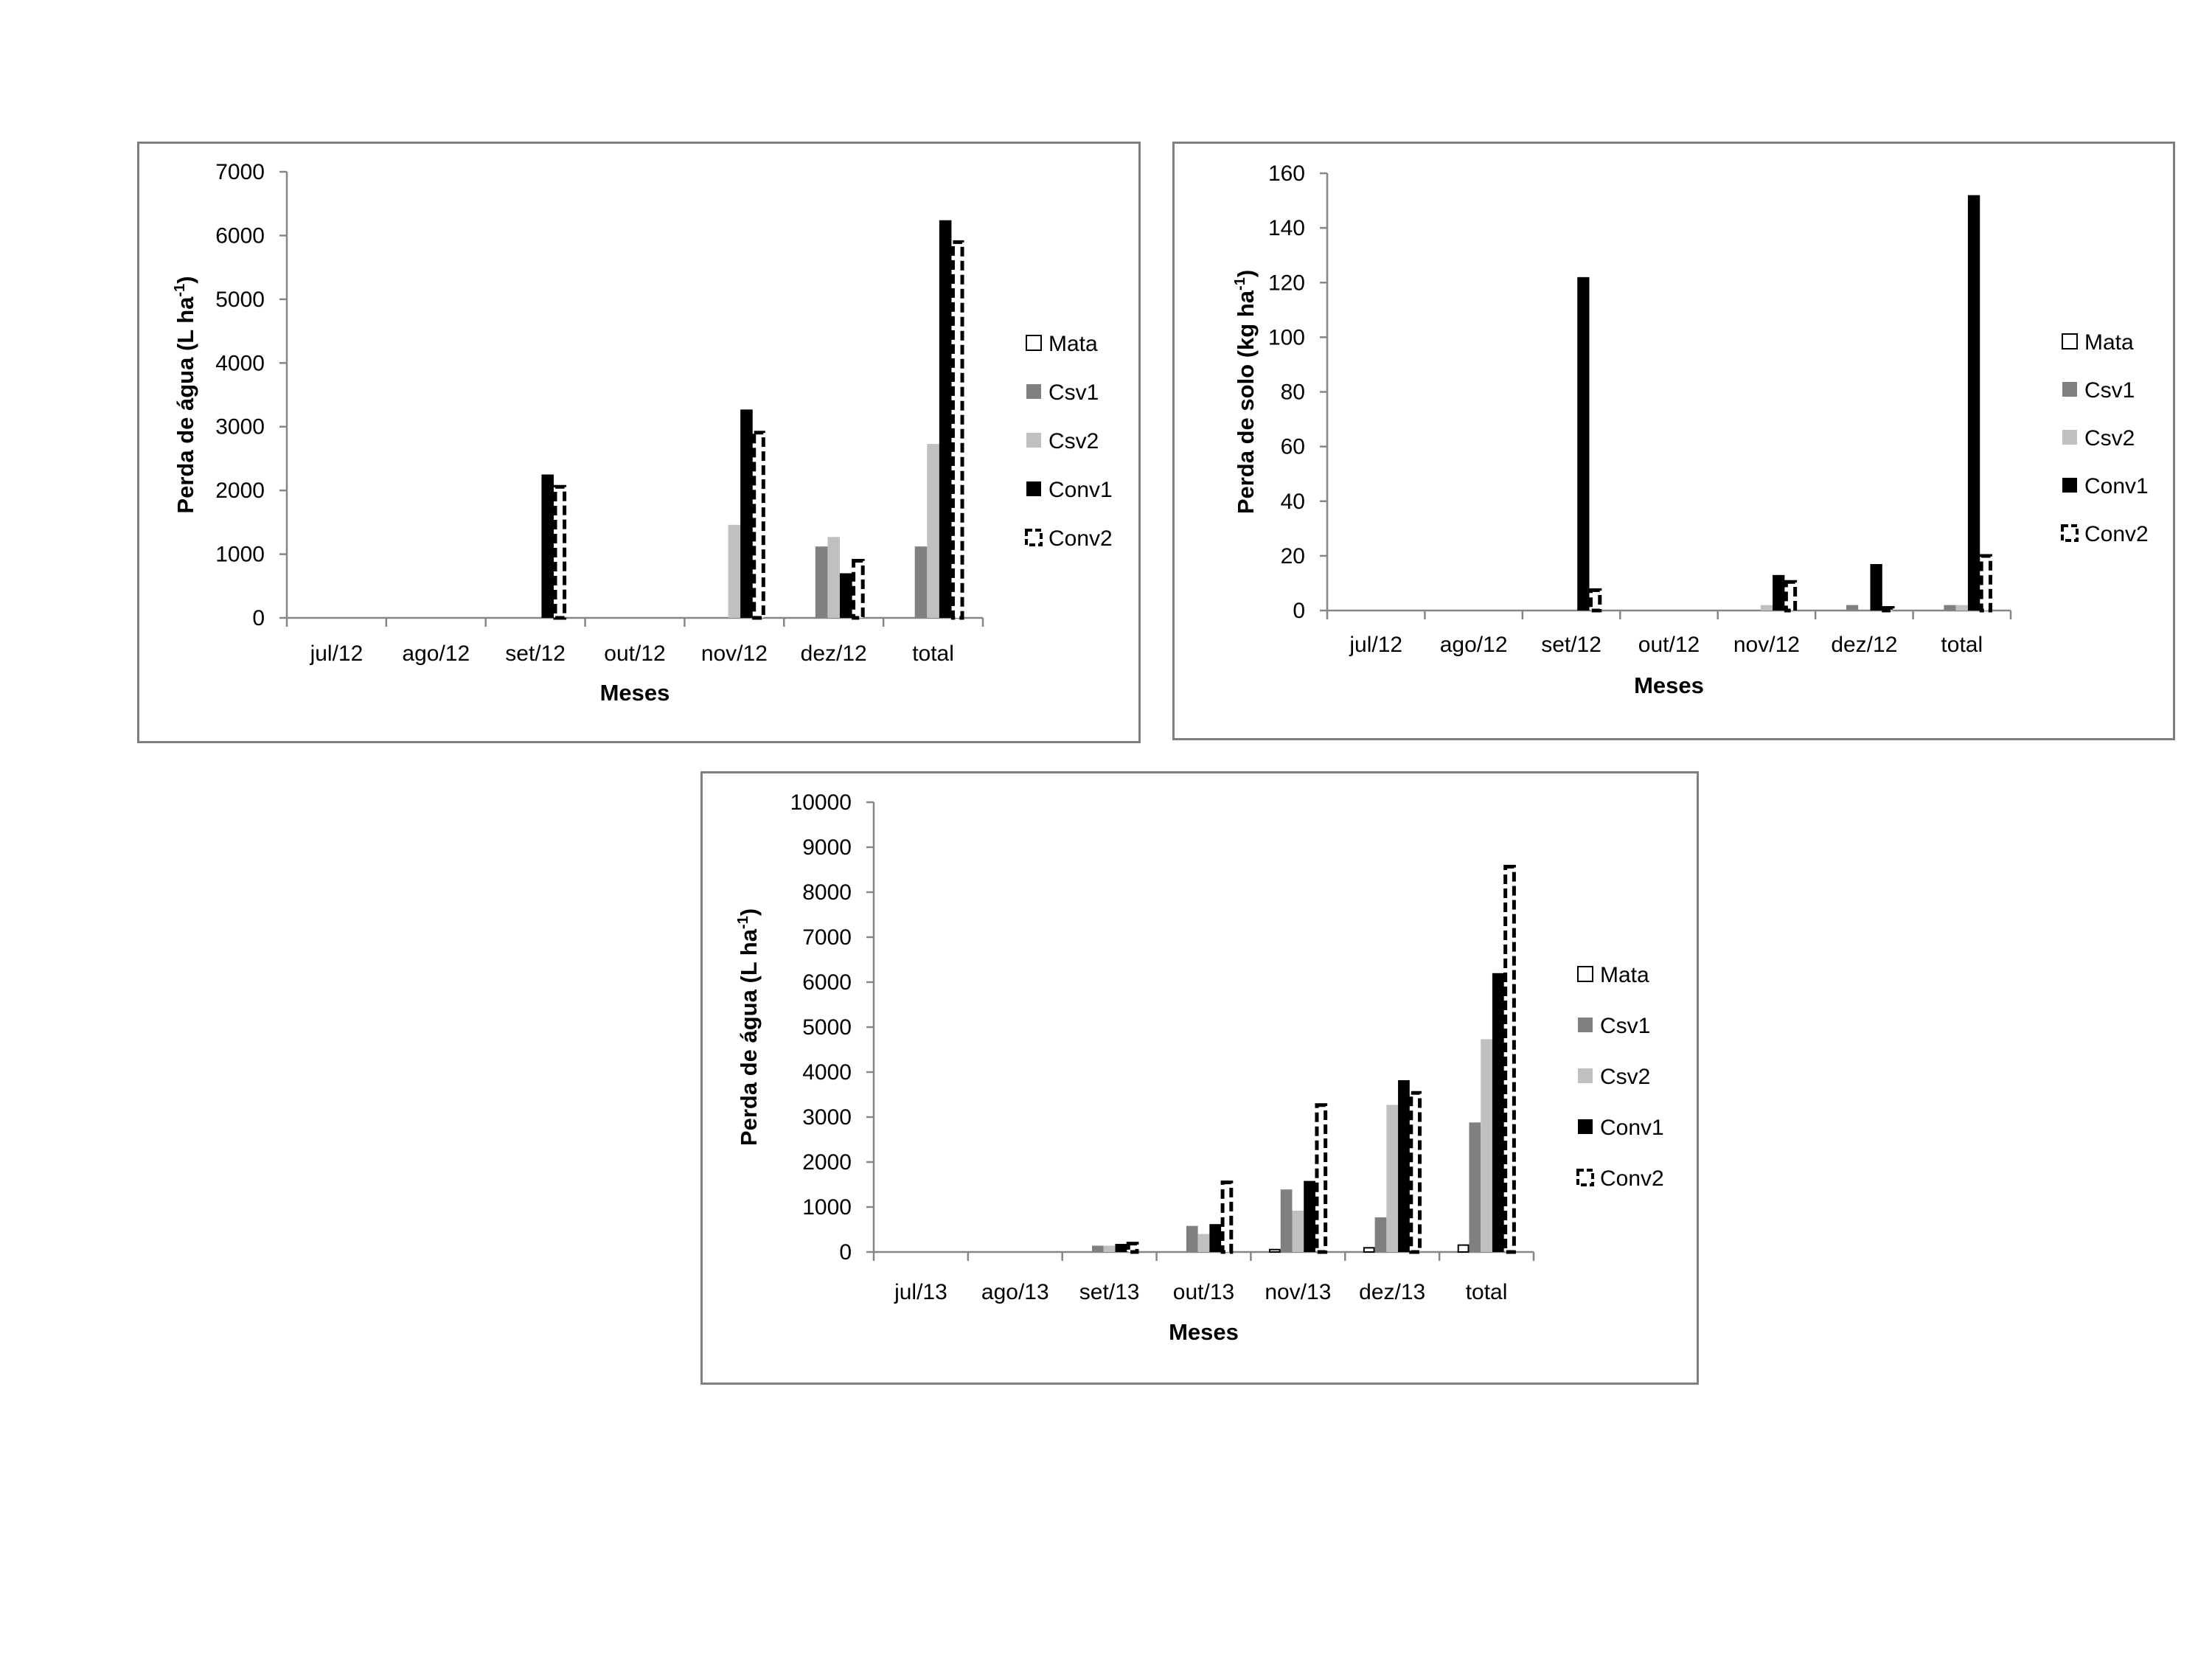 This screenshot has width=2212, height=1659. What do you see at coordinates (1392, 1292) in the screenshot?
I see `x-tick-label: dez/13` at bounding box center [1392, 1292].